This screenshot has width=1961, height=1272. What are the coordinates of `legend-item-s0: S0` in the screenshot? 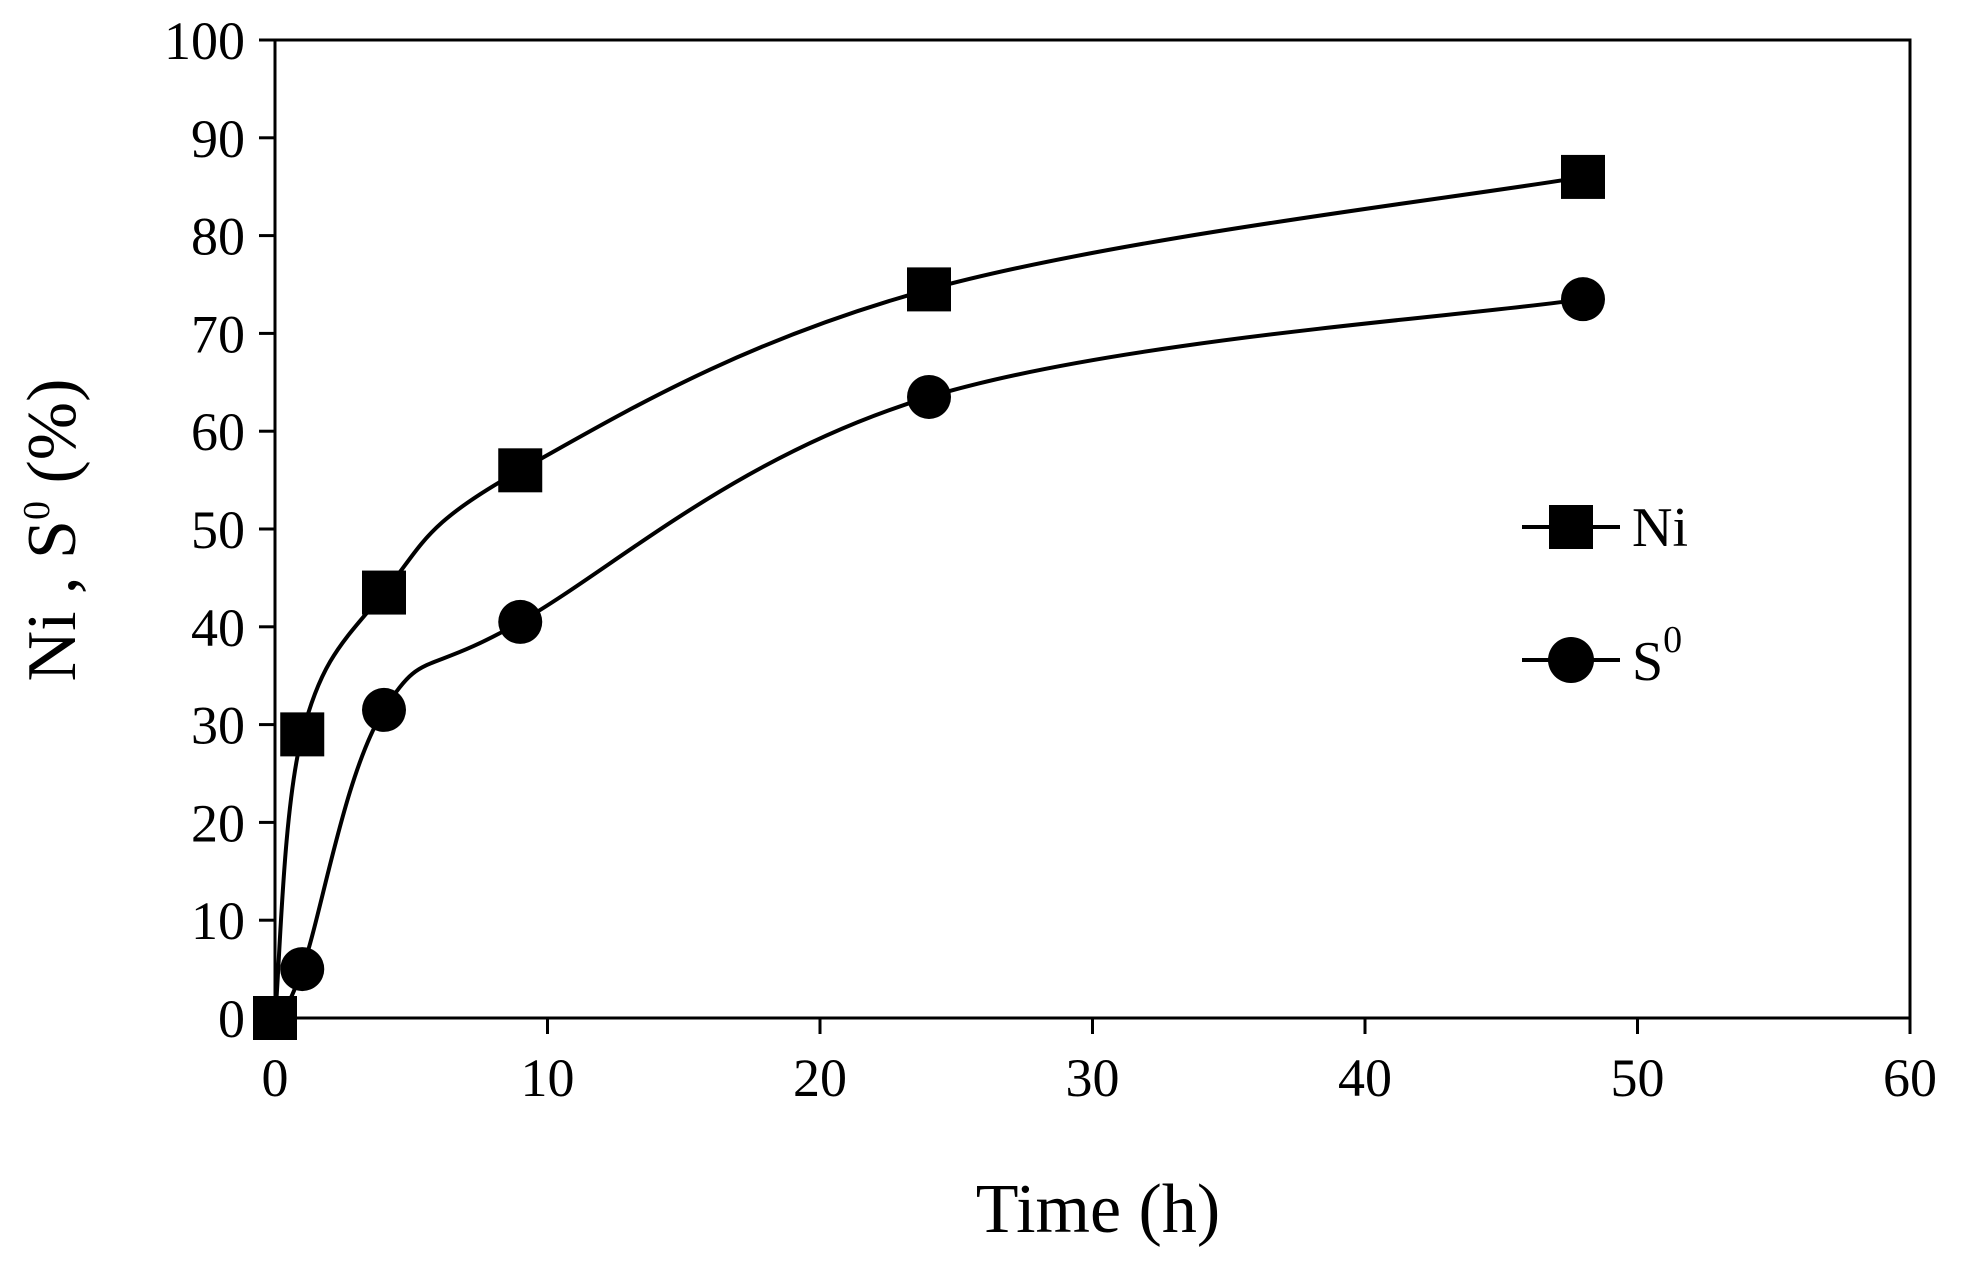 It's located at (1602, 656).